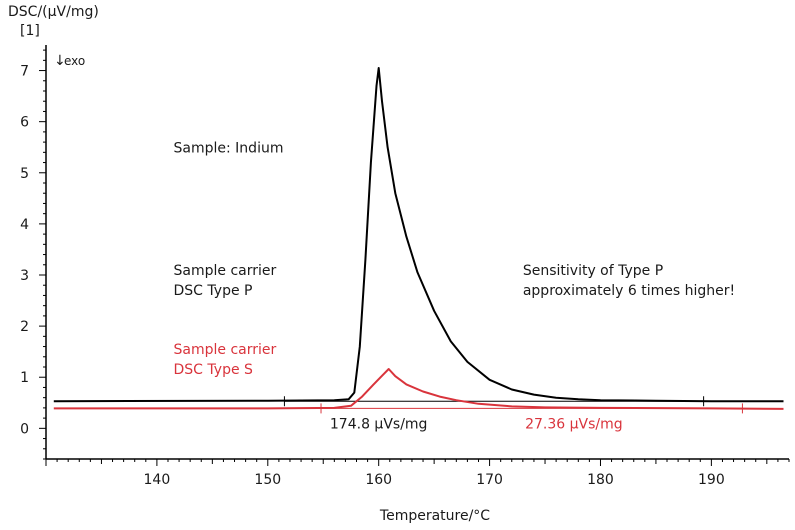 The width and height of the screenshot is (795, 530). I want to click on annotation-line: Sensitivity of Type P, so click(593, 271).